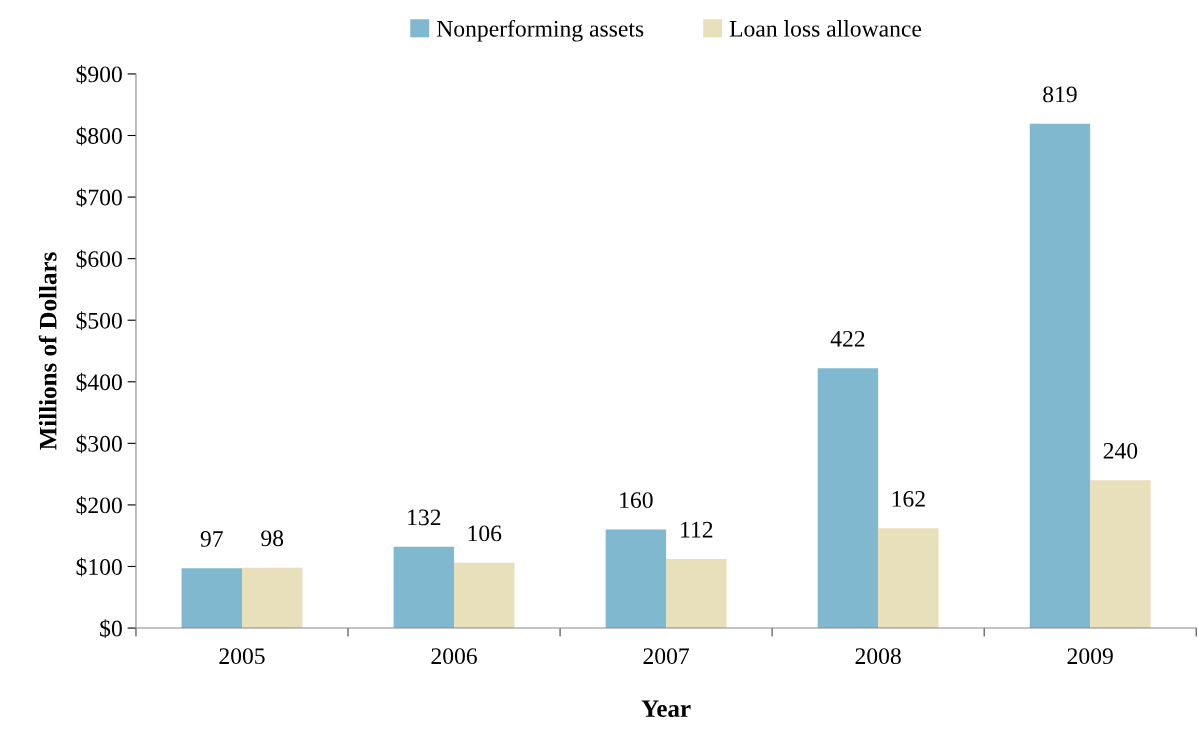  What do you see at coordinates (825, 28) in the screenshot?
I see `legend-label: Loan loss allowance` at bounding box center [825, 28].